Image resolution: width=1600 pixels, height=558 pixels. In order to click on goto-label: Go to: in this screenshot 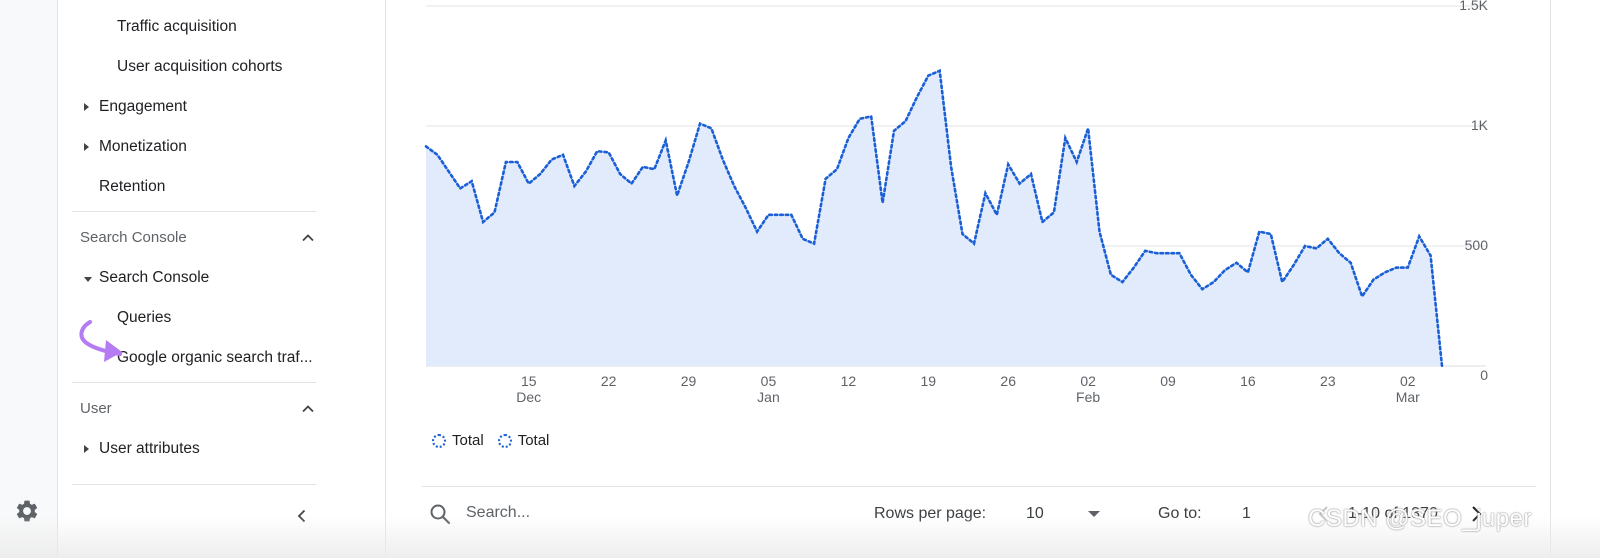, I will do `click(1180, 513)`.